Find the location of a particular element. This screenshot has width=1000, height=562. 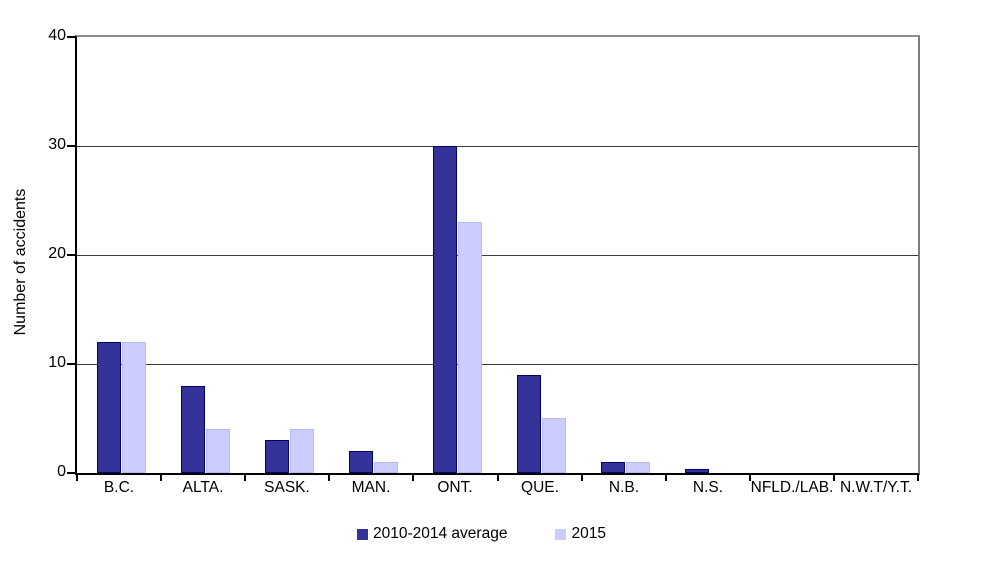

bar-2015-ont- is located at coordinates (470, 347).